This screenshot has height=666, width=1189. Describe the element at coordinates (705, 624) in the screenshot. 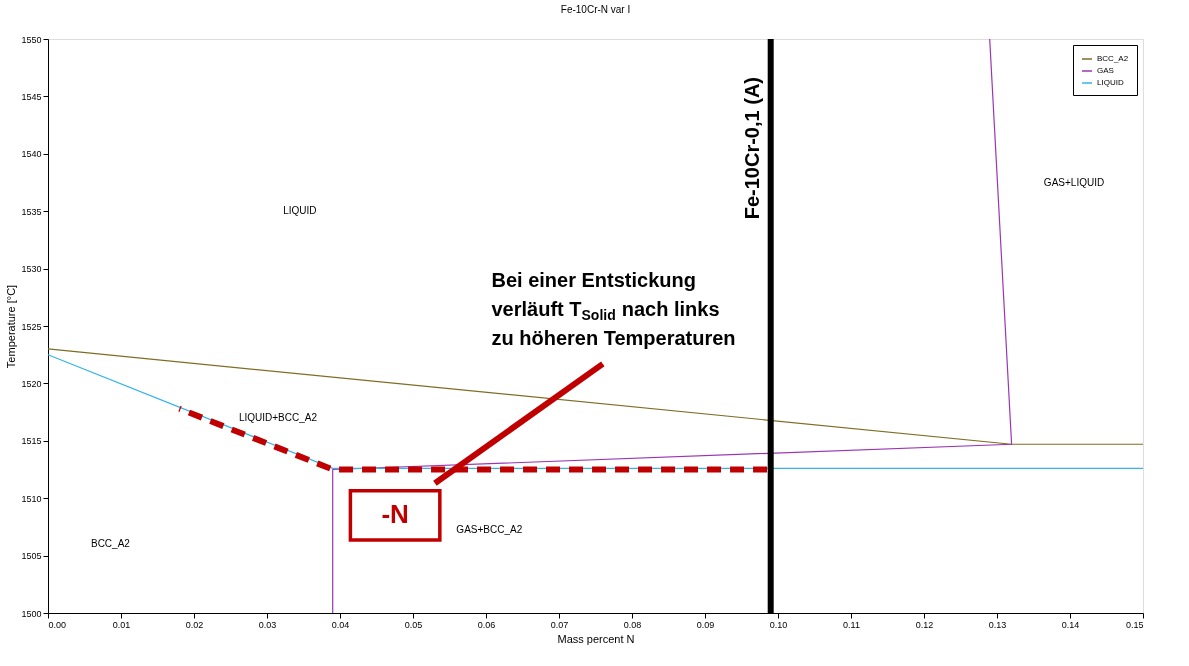

I see `x-tick-label: 0.09` at that location.